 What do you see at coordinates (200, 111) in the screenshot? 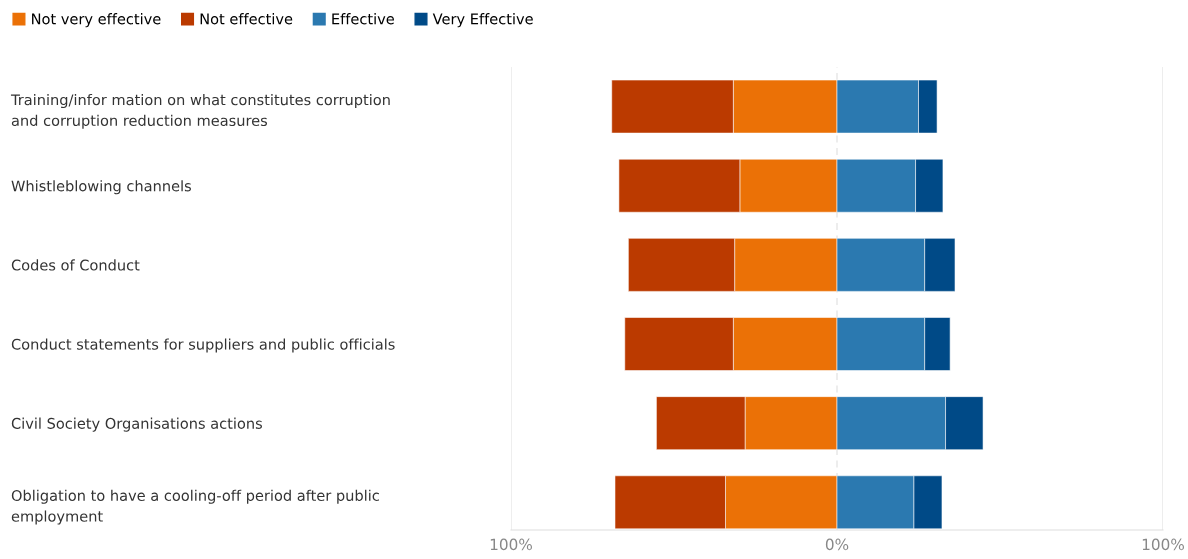
I see `y-tick-label: Training/infor mation on what constitutes corruption and corruption reduction measures` at bounding box center [200, 111].